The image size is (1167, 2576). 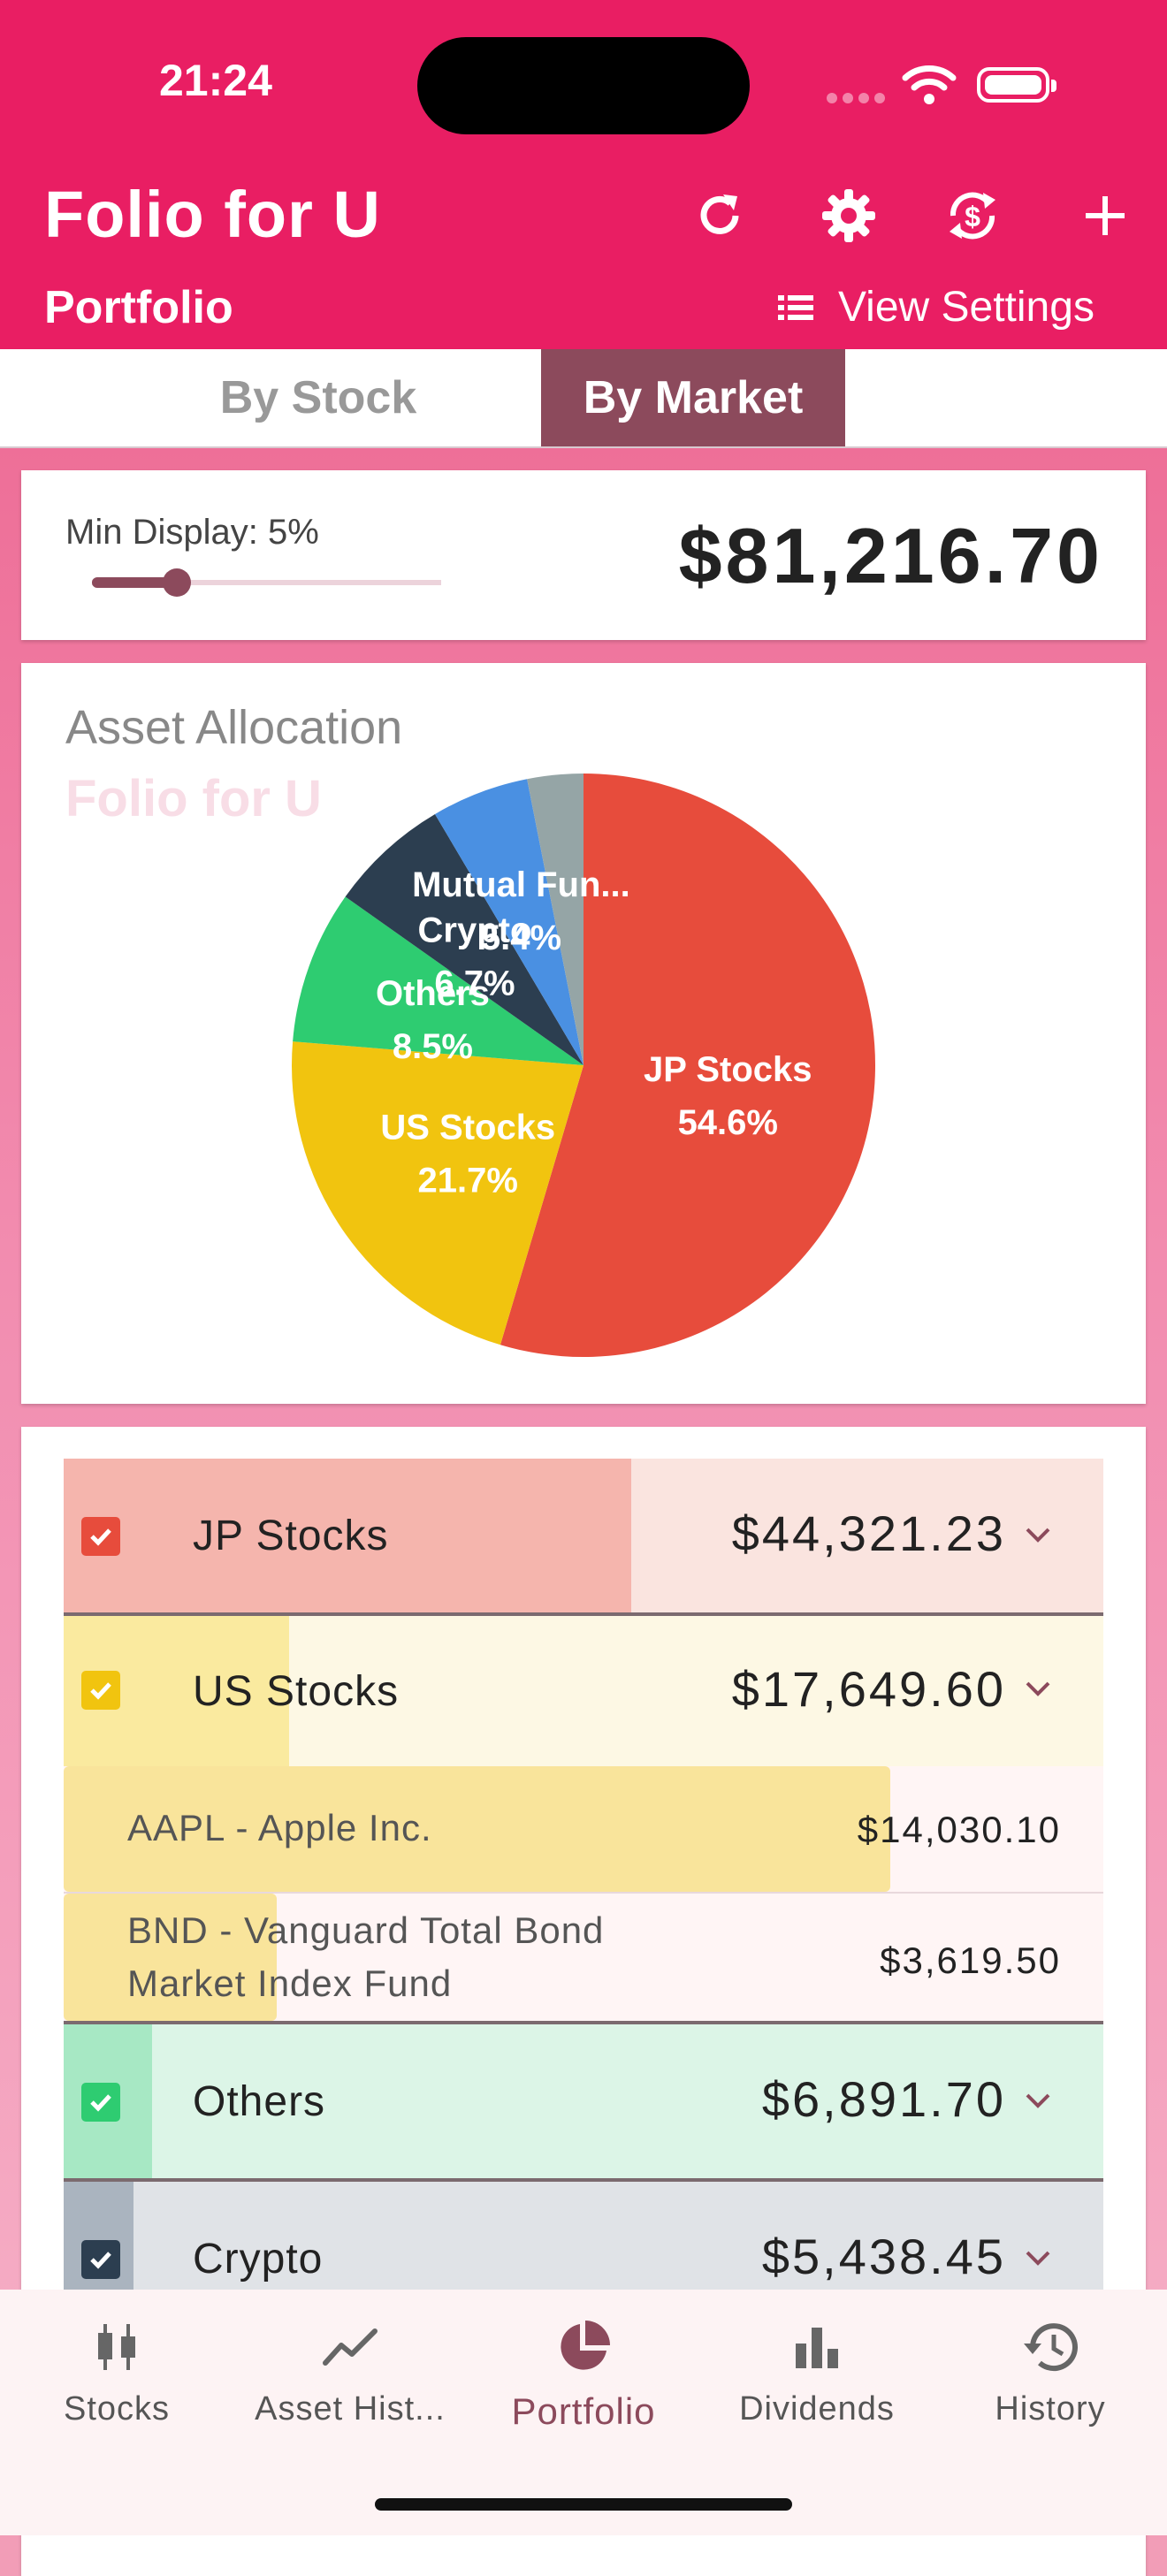 I want to click on nav-label: Stocks, so click(x=117, y=2408).